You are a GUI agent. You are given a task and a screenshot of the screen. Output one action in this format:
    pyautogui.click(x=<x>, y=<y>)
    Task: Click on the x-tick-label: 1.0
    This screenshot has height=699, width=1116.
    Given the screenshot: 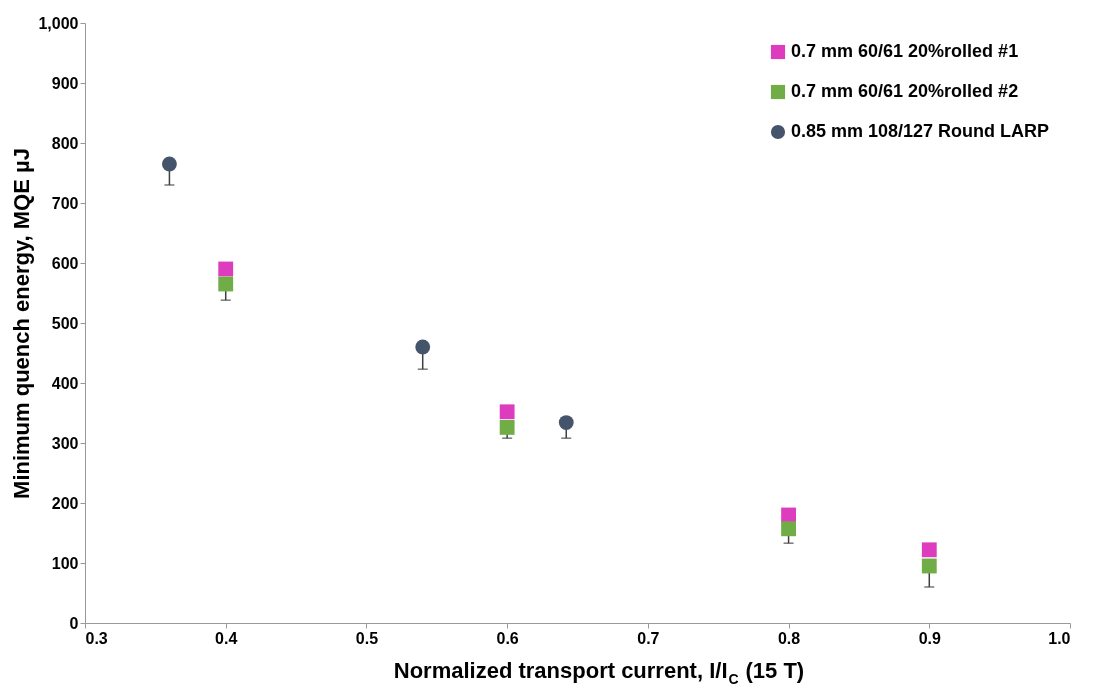 What is the action you would take?
    pyautogui.click(x=1059, y=638)
    